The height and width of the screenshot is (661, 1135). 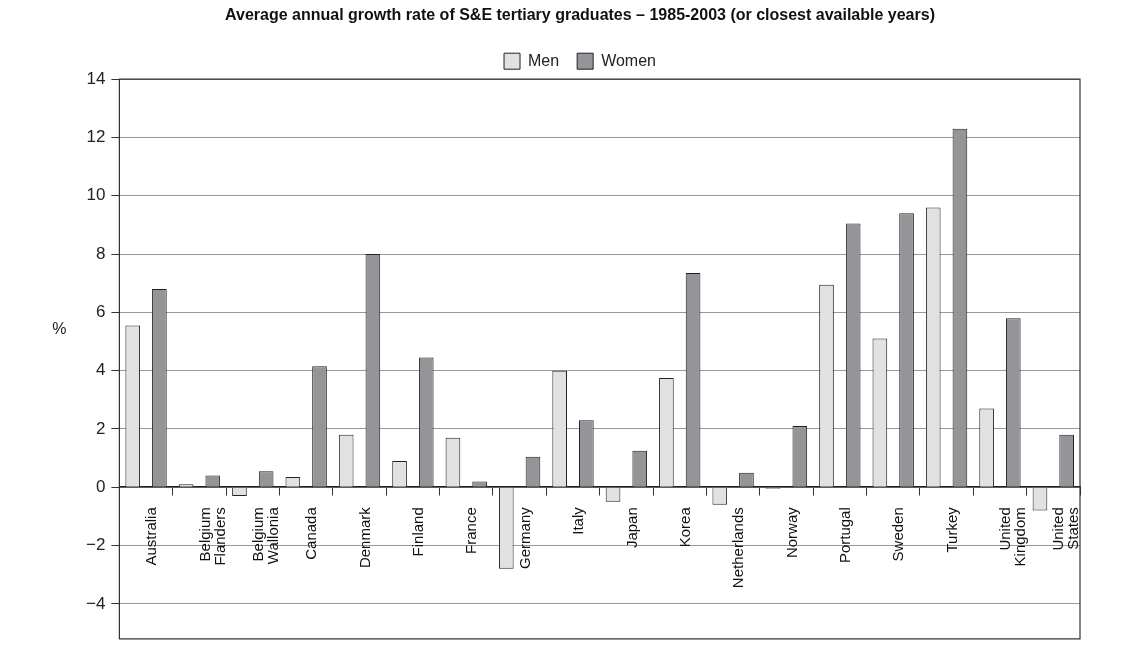 What do you see at coordinates (95, 545) in the screenshot?
I see `y-tick-label: −2` at bounding box center [95, 545].